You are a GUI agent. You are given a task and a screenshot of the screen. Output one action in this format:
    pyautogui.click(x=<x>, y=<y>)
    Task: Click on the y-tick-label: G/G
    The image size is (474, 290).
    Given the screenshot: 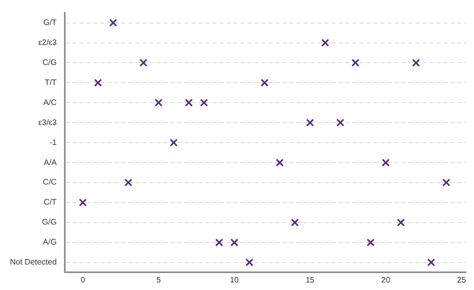 What is the action you would take?
    pyautogui.click(x=49, y=222)
    